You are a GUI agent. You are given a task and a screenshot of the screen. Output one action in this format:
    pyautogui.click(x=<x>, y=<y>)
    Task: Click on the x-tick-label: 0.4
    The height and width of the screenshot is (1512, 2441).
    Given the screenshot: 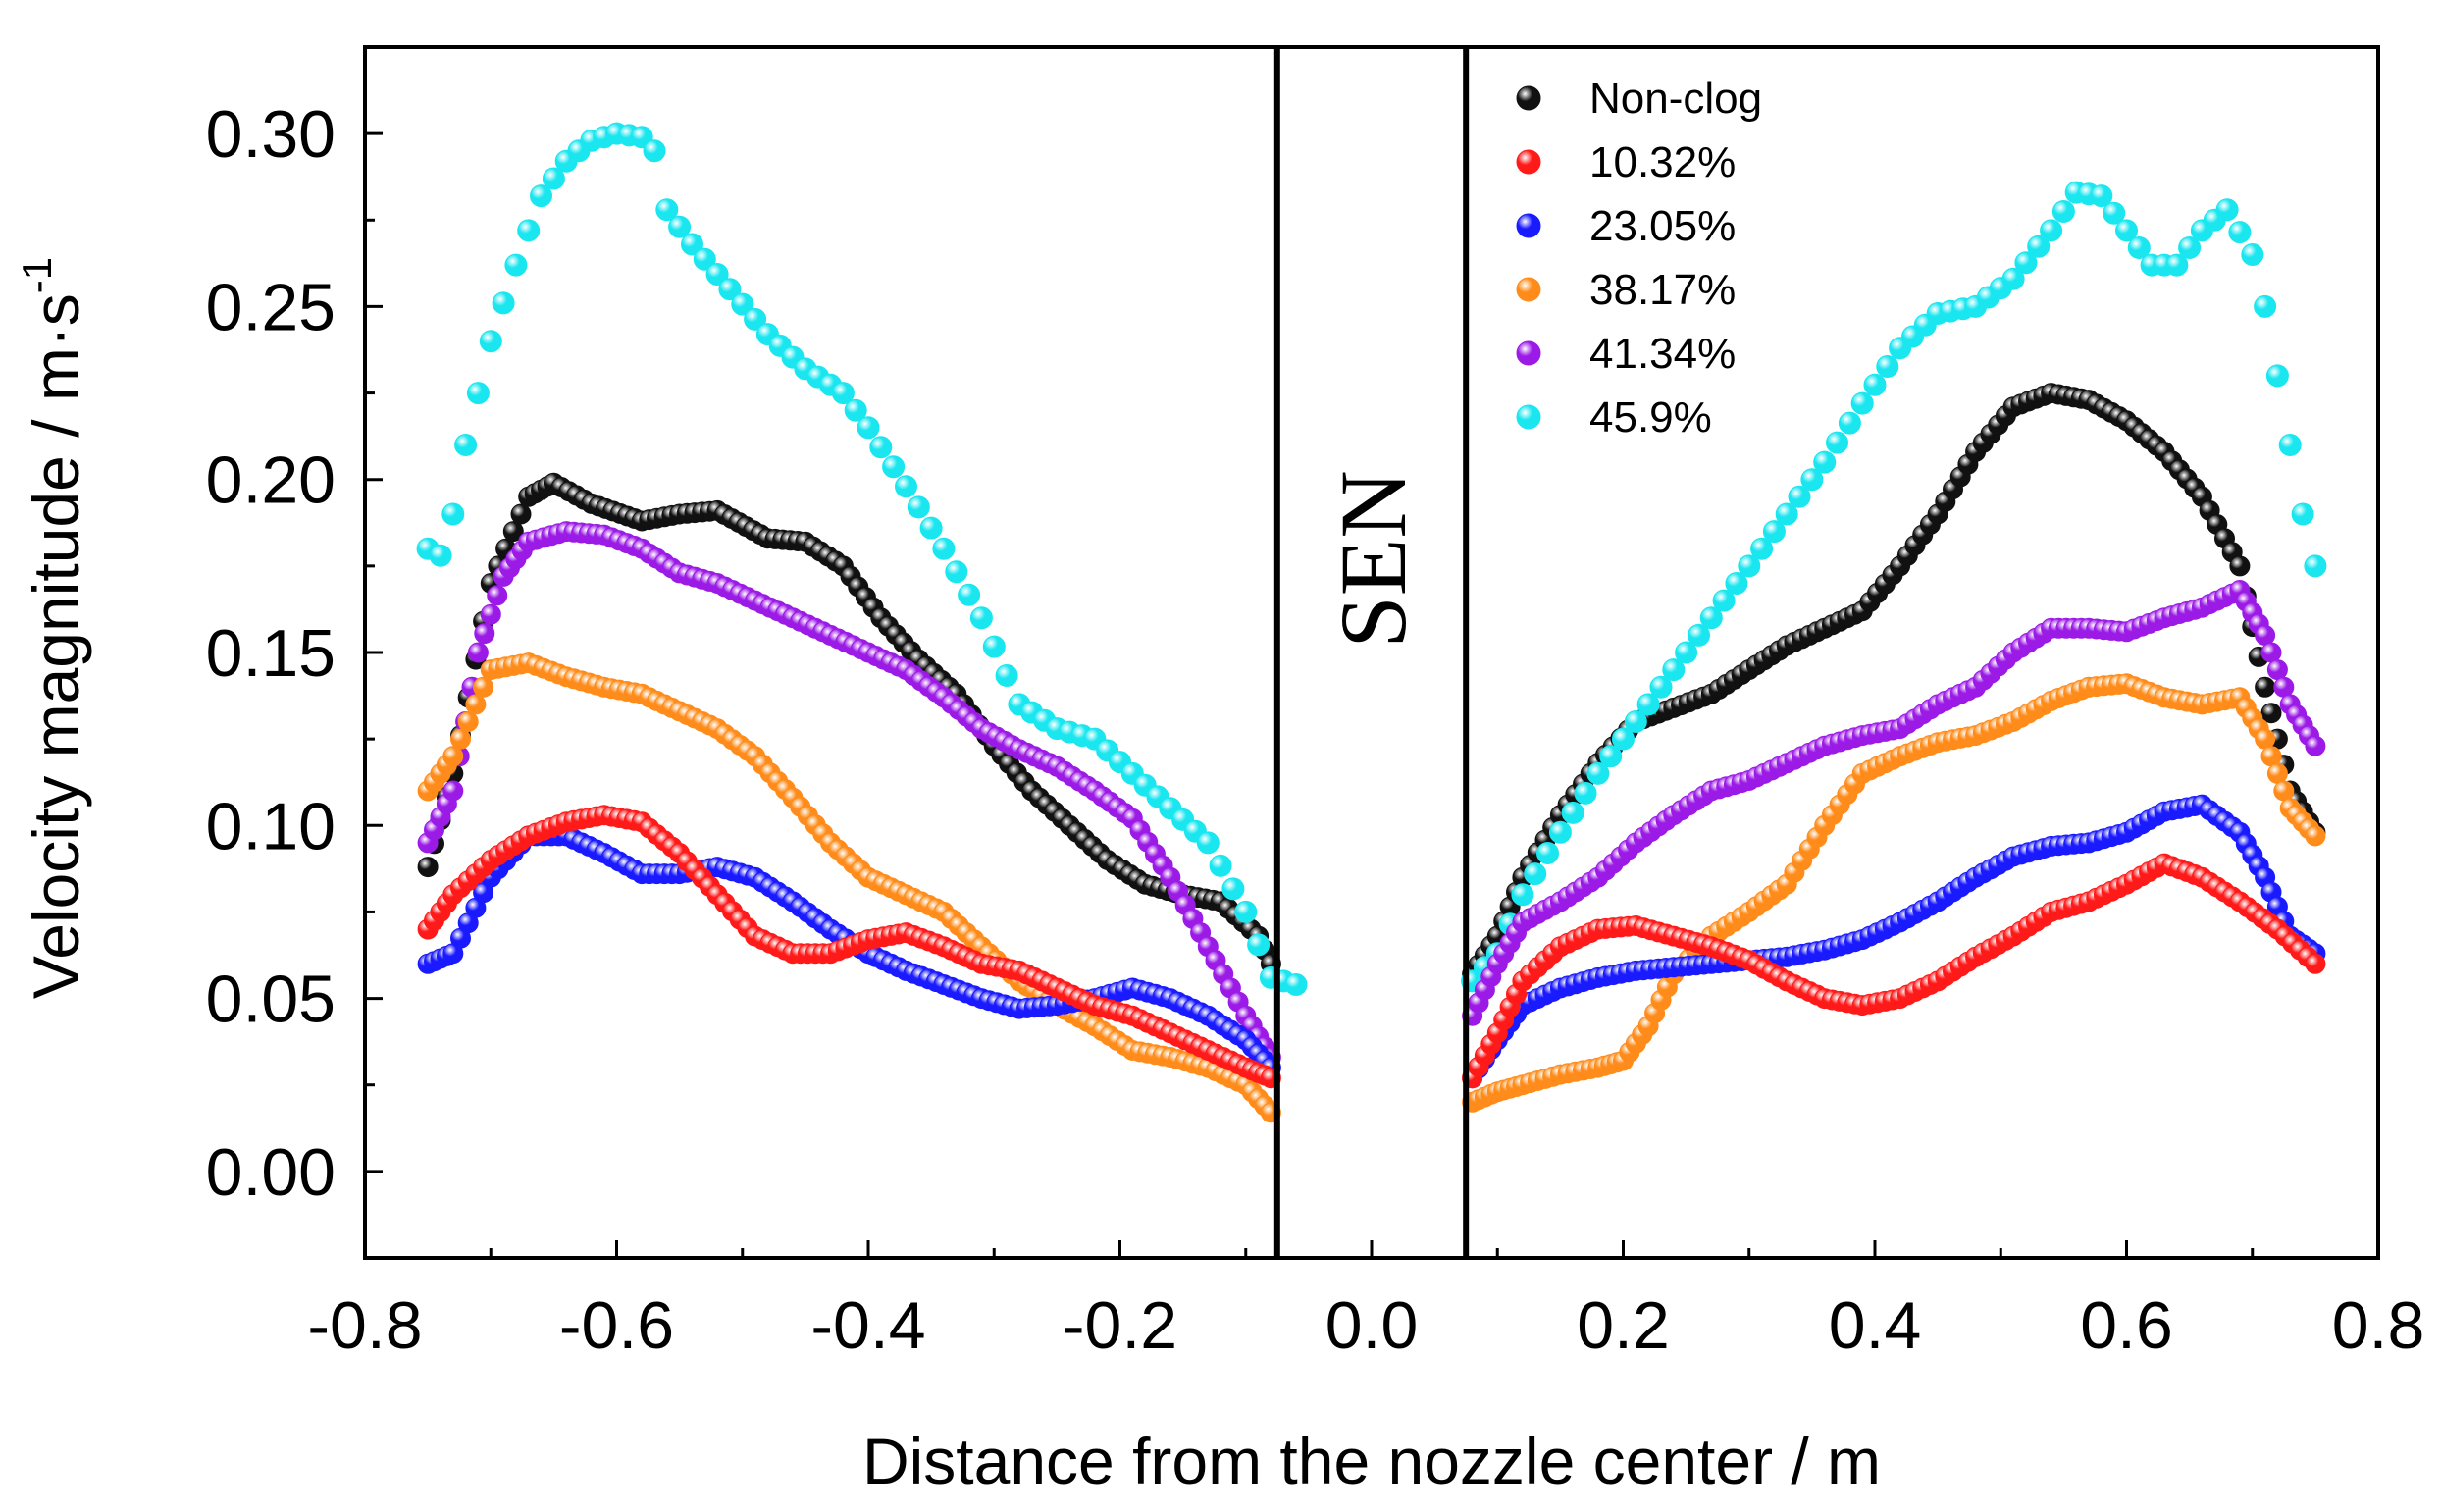 What is the action you would take?
    pyautogui.click(x=1875, y=1325)
    